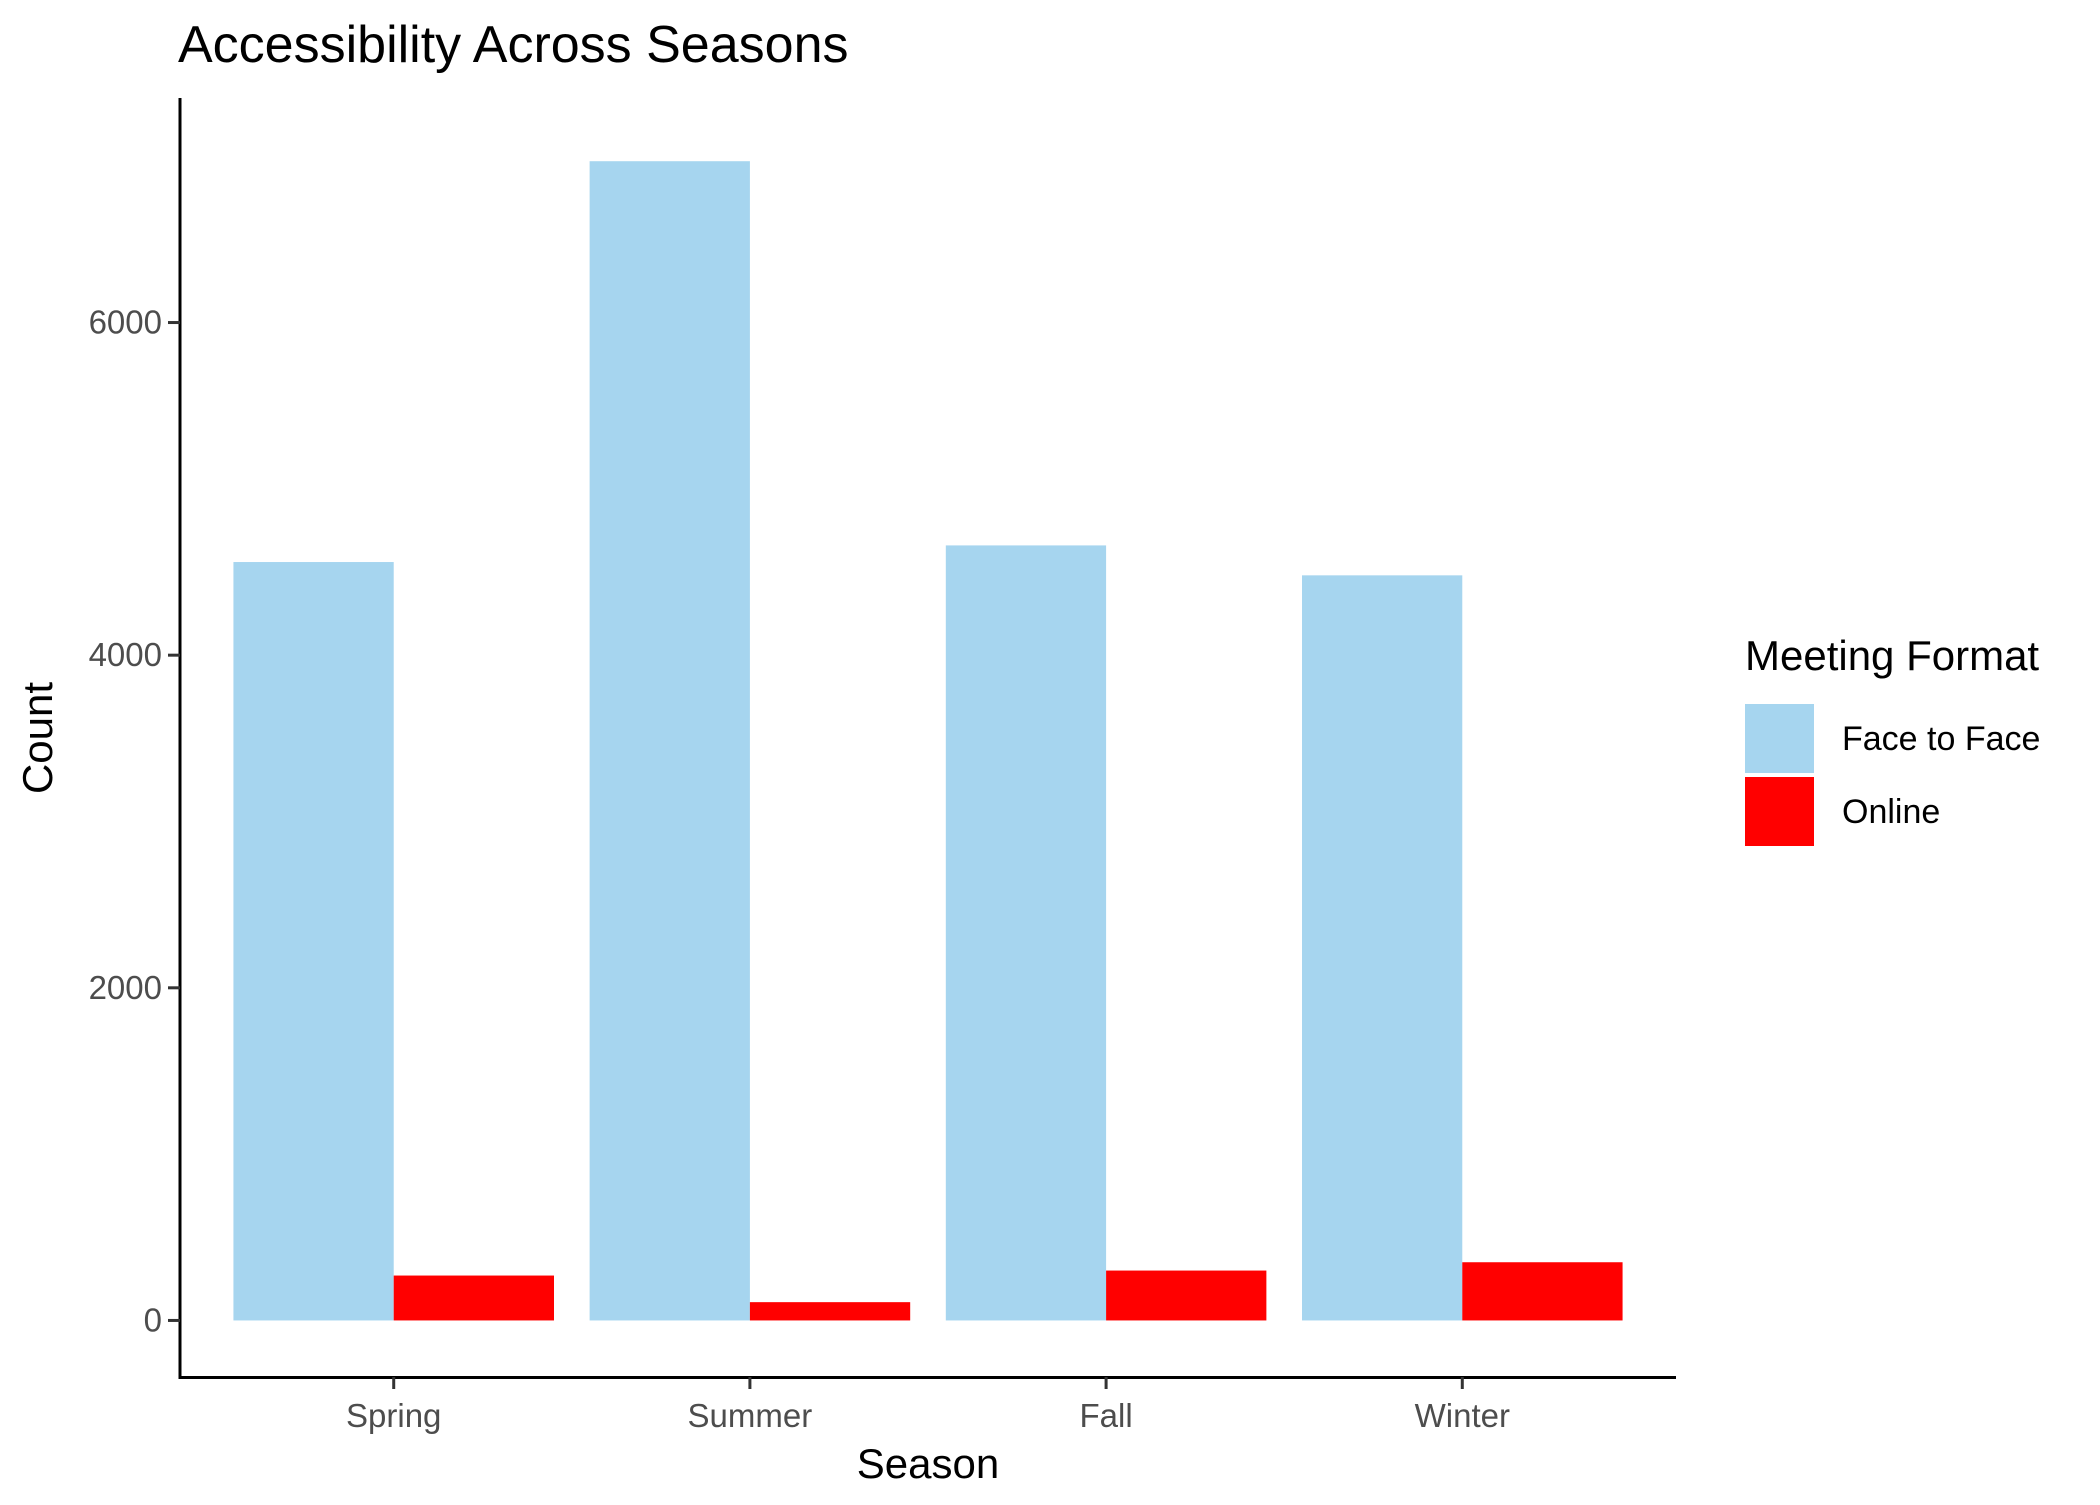  Describe the element at coordinates (1779, 738) in the screenshot. I see `legend-swatch-face-to-face` at that location.